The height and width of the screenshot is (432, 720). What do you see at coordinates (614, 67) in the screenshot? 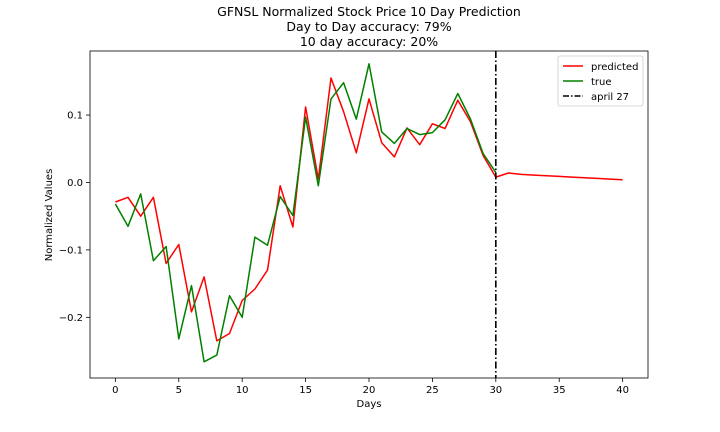
I see `legend-label-predicted: predicted` at bounding box center [614, 67].